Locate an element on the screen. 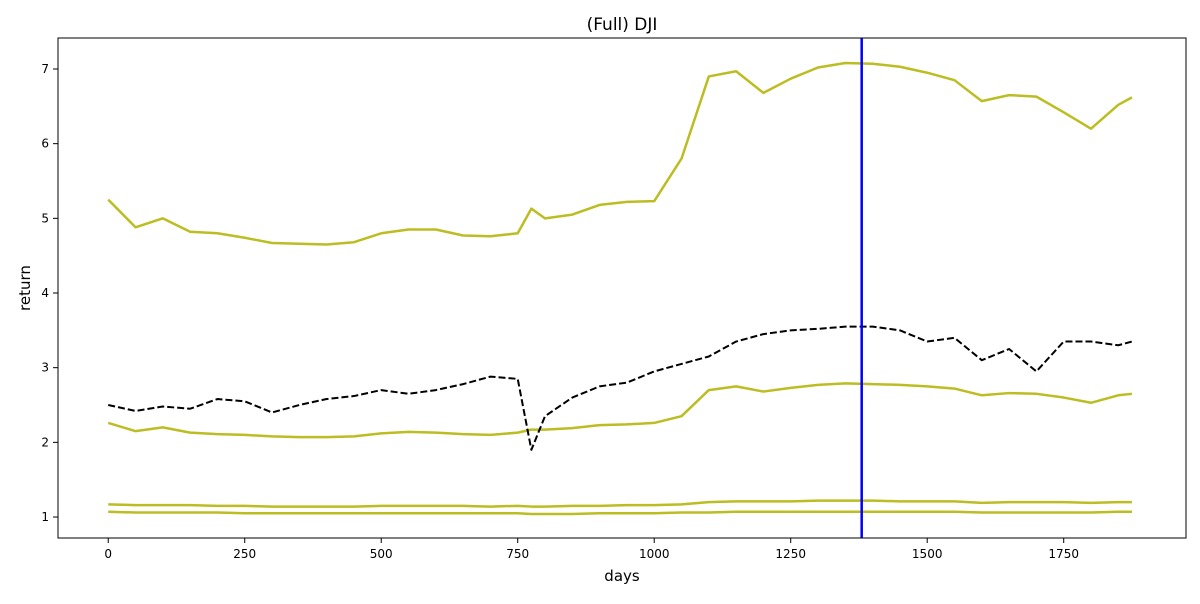  x-axis-label: days is located at coordinates (622, 576).